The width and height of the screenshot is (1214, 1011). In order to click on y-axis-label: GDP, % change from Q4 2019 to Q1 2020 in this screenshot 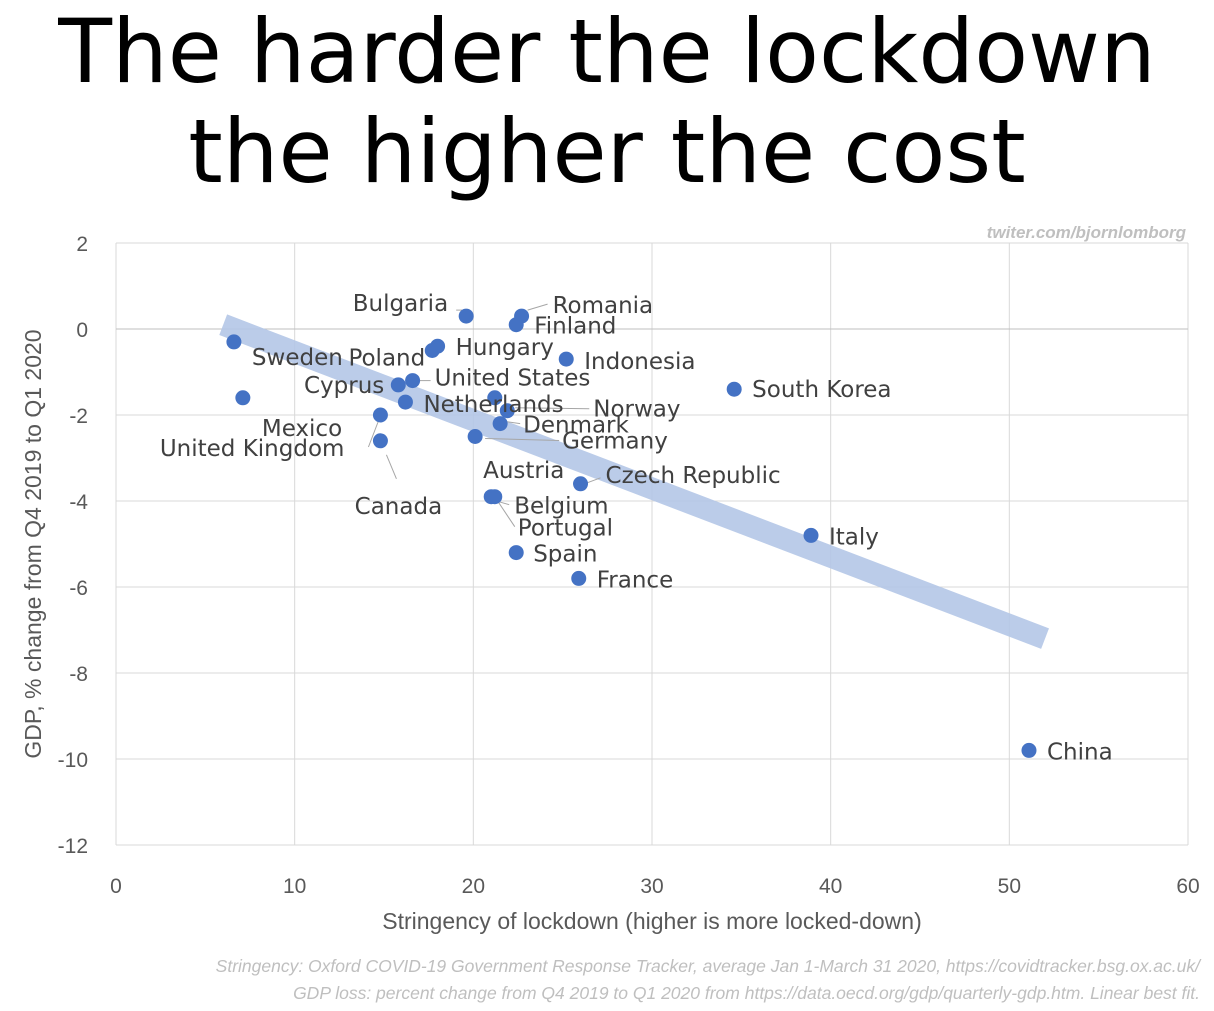, I will do `click(33, 543)`.